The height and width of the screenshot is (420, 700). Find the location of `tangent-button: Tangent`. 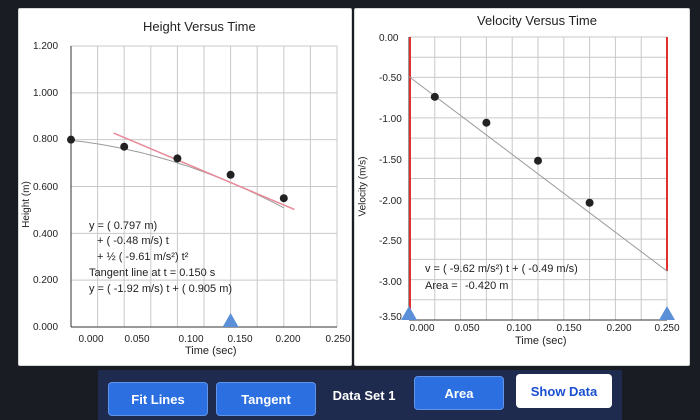

tangent-button: Tangent is located at coordinates (266, 399).